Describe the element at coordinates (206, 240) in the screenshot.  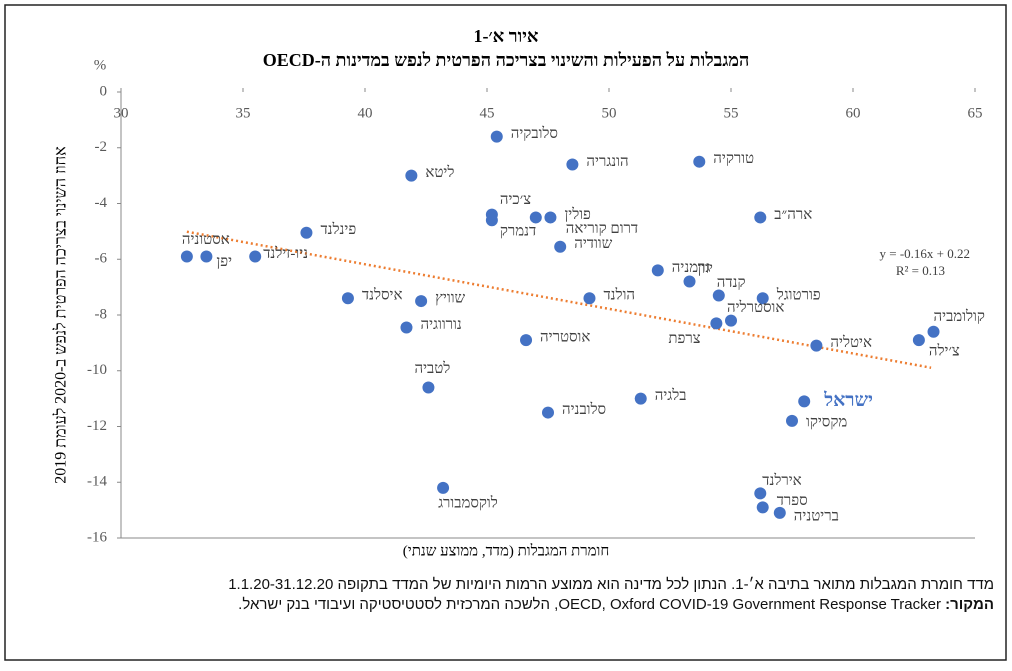
I see `point-label: אסטוניה` at that location.